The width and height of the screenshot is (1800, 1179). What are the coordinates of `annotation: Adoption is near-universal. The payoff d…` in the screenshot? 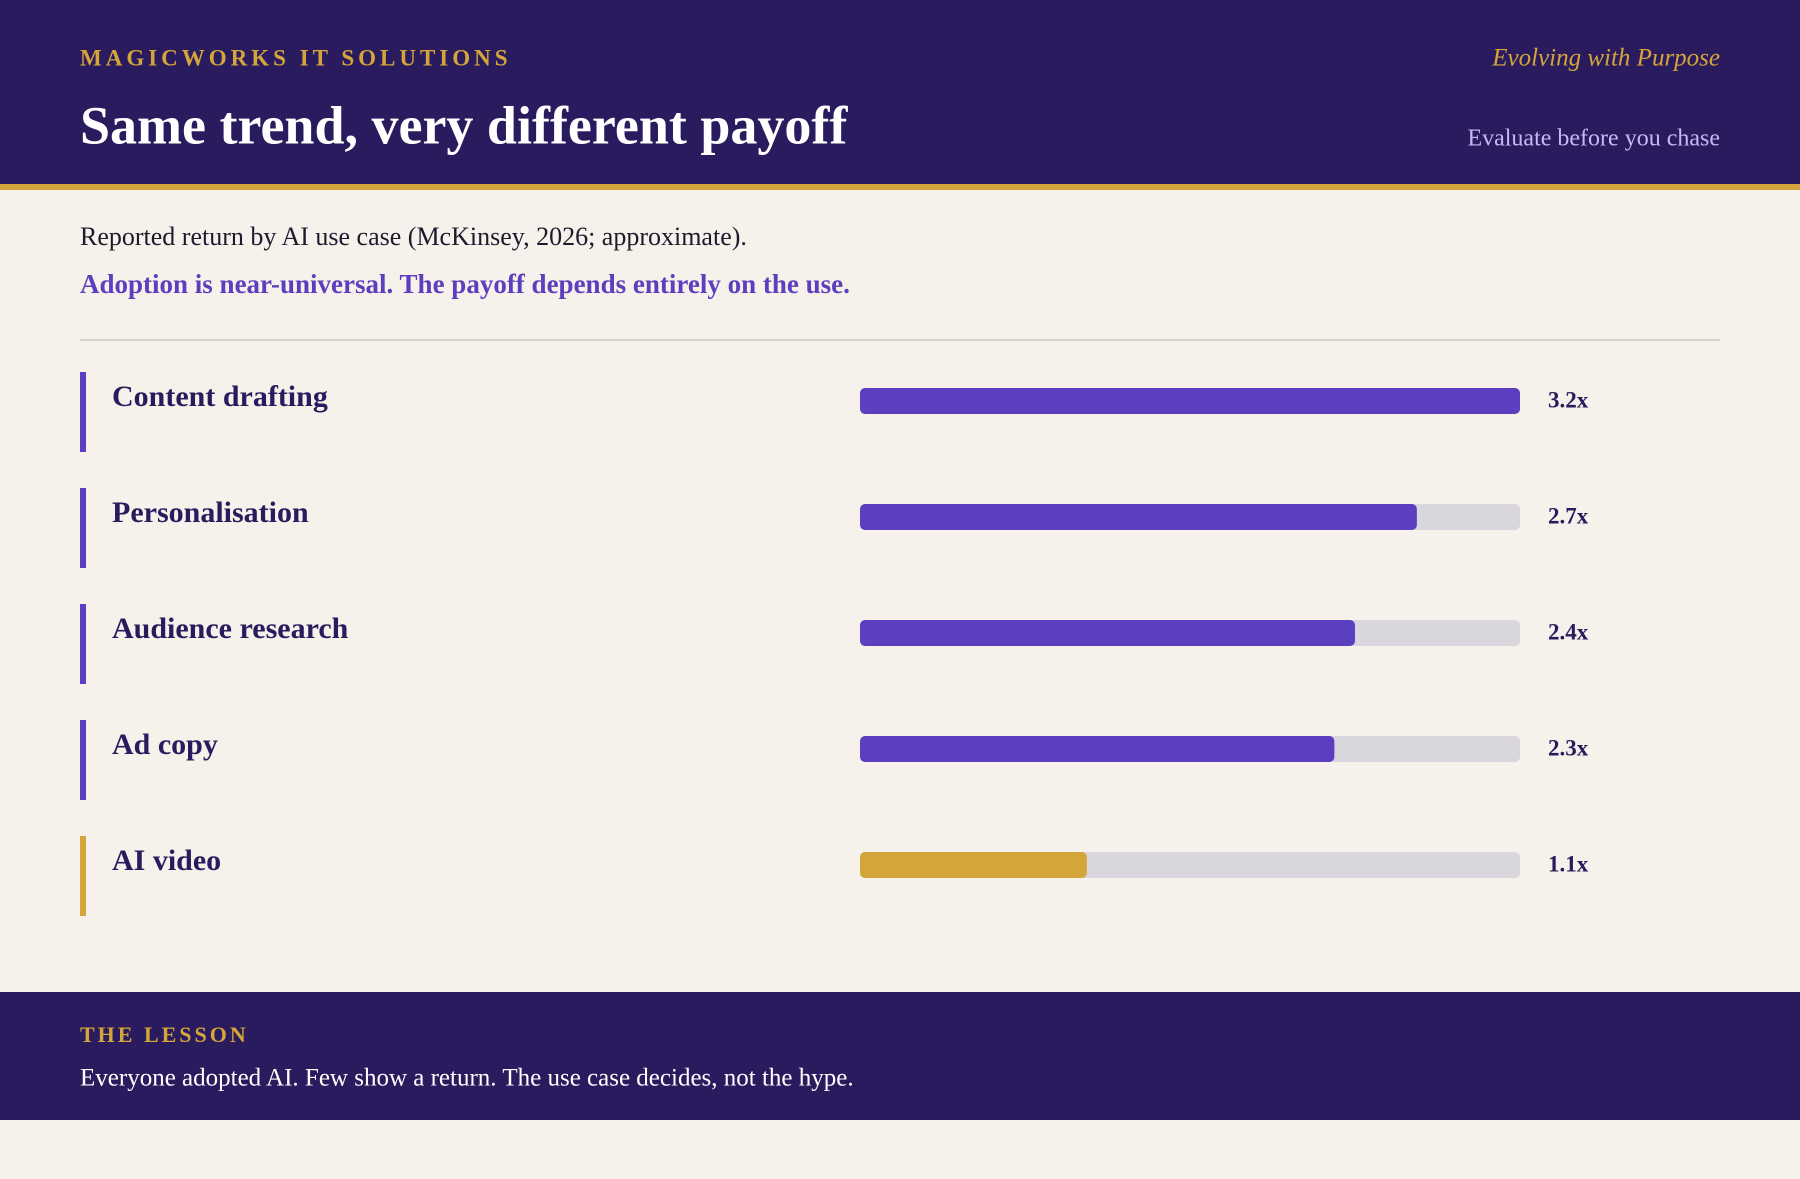 It's located at (465, 284).